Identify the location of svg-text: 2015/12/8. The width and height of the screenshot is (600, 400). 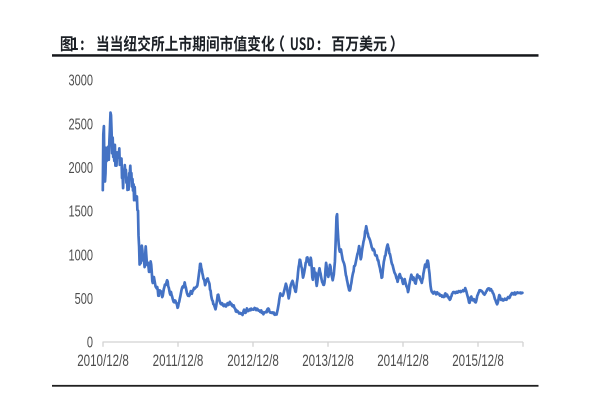
(478, 360).